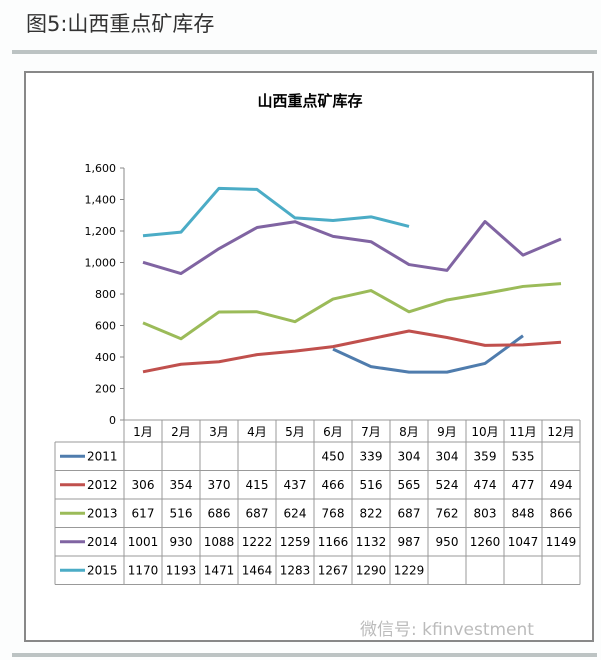 This screenshot has height=660, width=601. Describe the element at coordinates (522, 432) in the screenshot. I see `x-category-label: 11月` at that location.